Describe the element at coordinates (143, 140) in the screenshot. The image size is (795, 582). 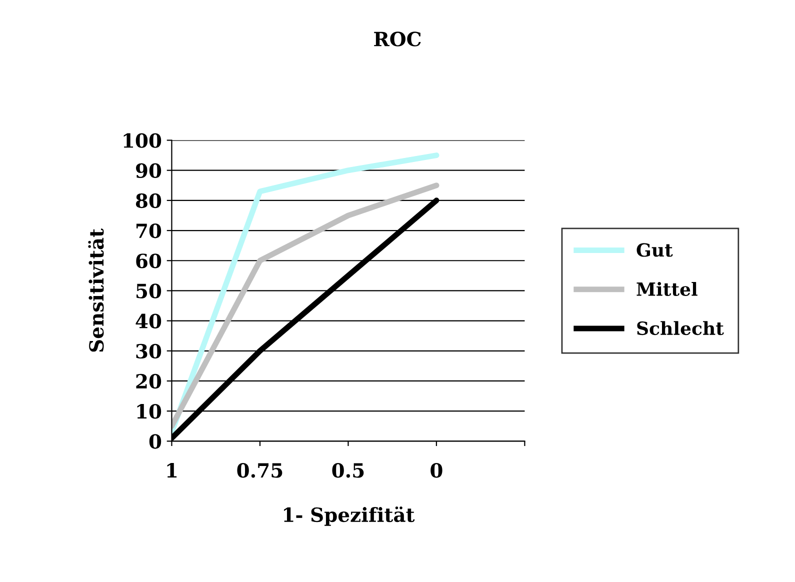
I see `y-tick-label: 100` at that location.